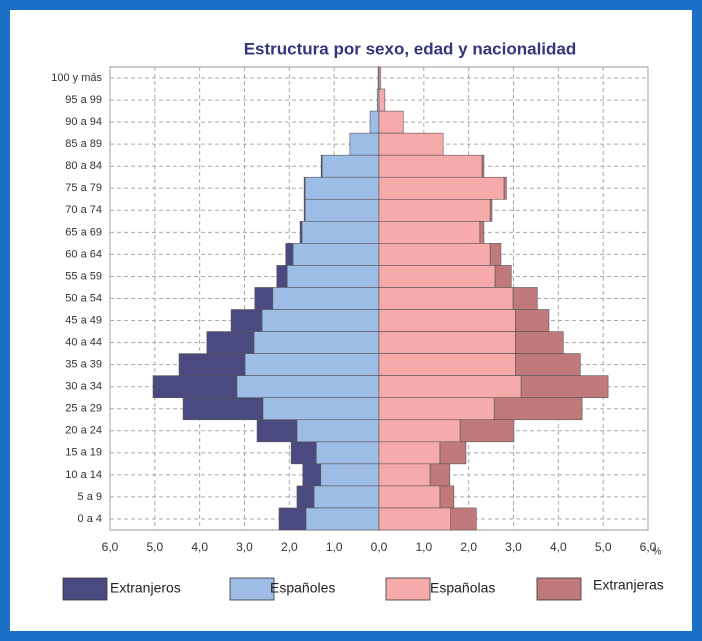  Describe the element at coordinates (83, 475) in the screenshot. I see `y-tick-label: 10 a 14` at that location.